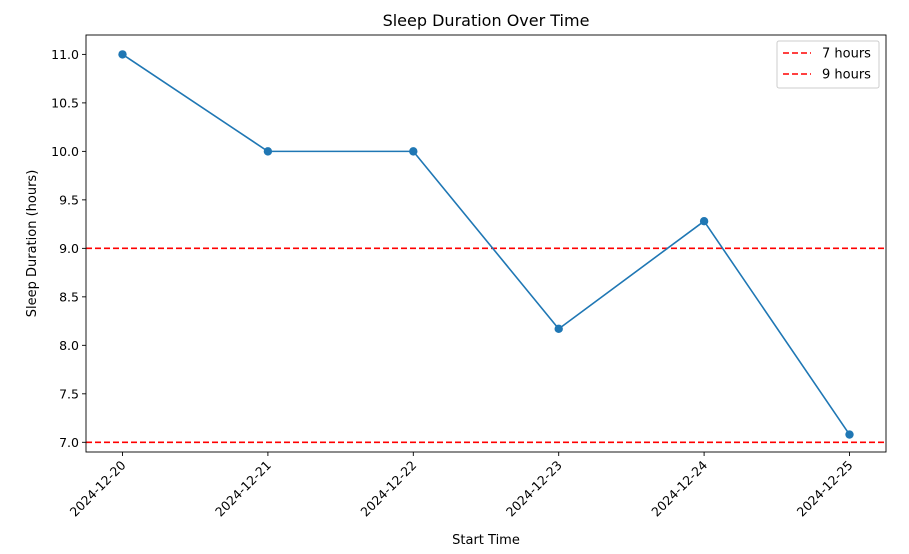 This screenshot has width=909, height=554. What do you see at coordinates (69, 296) in the screenshot?
I see `y-tick-label-3: 8.5` at bounding box center [69, 296].